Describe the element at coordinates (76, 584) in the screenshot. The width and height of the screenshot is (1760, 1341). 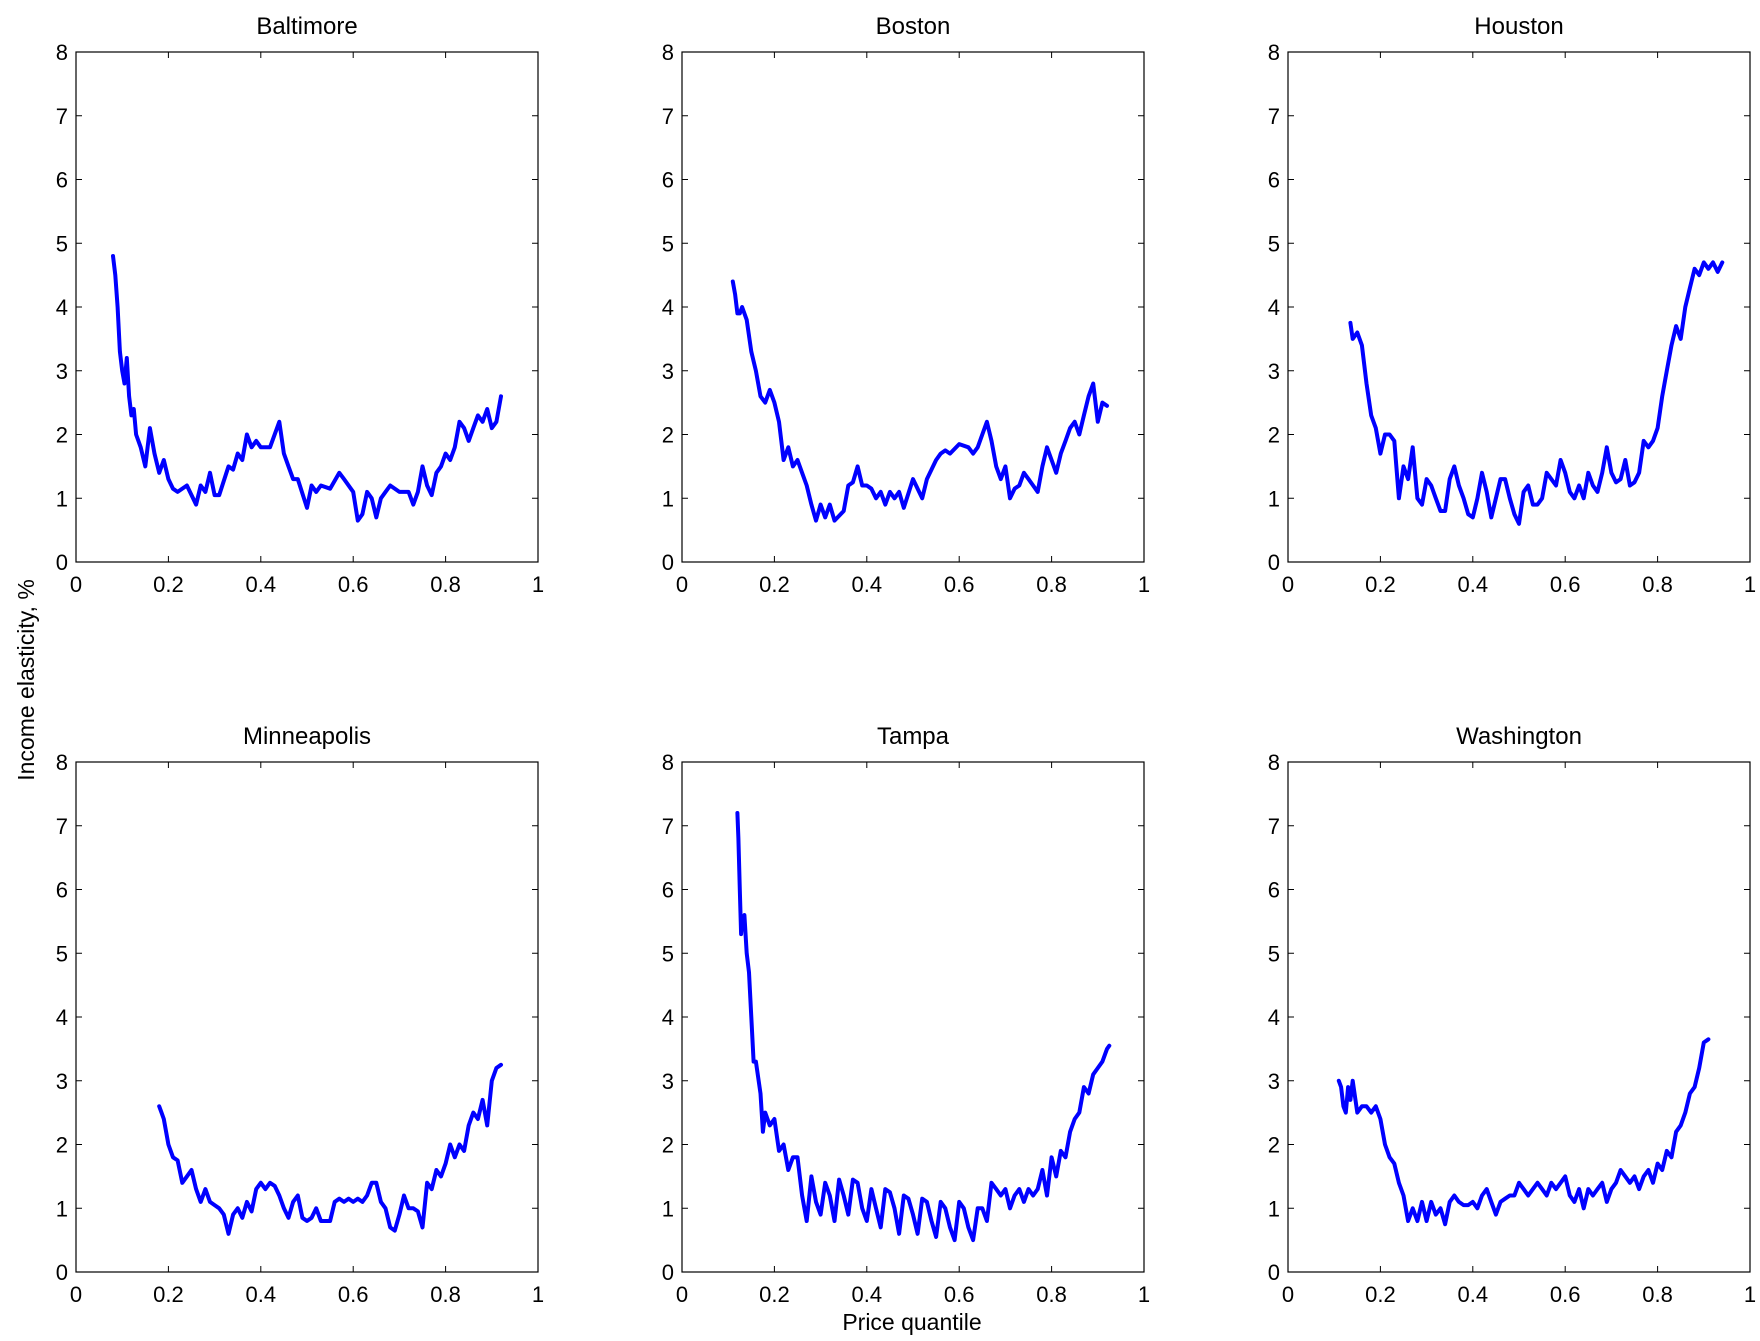
I see `x-tick-label-baltimore: 0` at that location.